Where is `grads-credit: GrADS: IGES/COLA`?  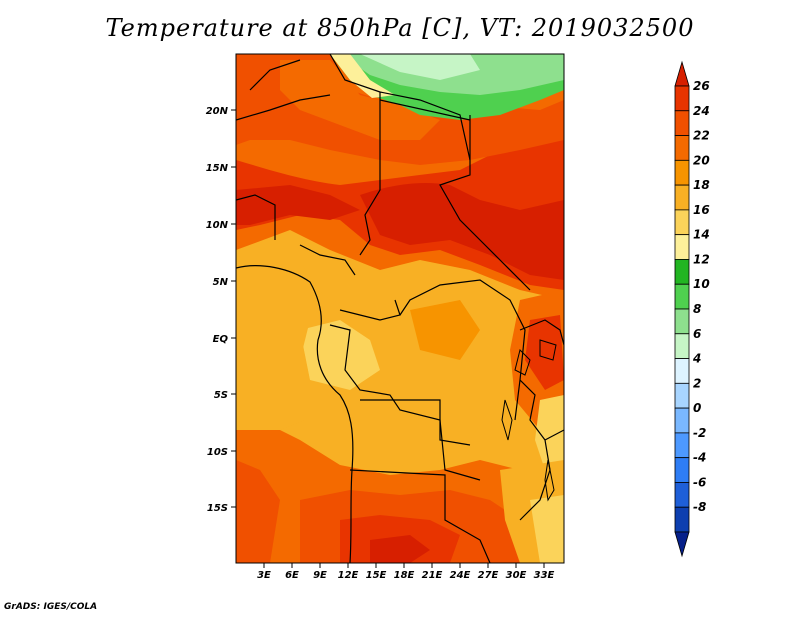
grads-credit: GrADS: IGES/COLA is located at coordinates (51, 607).